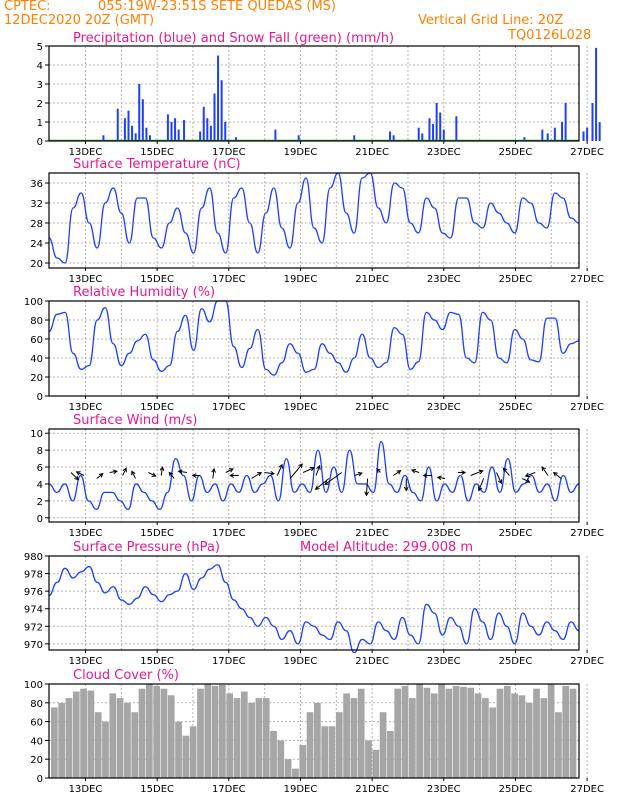 The height and width of the screenshot is (800, 618). I want to click on panel-title: Surface Wind (m/s), so click(135, 420).